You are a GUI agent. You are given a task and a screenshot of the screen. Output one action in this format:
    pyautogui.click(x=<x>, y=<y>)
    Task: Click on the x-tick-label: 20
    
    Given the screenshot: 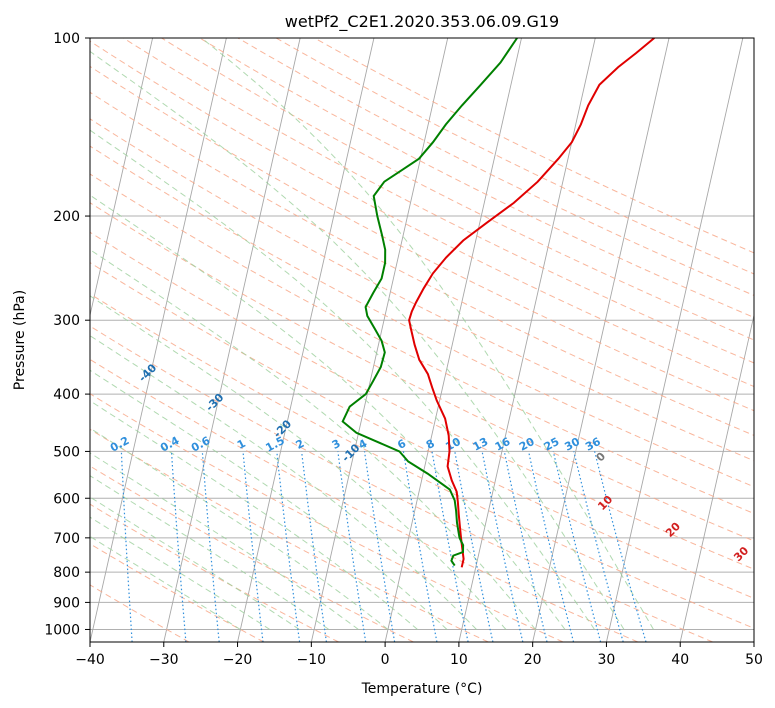 What is the action you would take?
    pyautogui.click(x=533, y=660)
    